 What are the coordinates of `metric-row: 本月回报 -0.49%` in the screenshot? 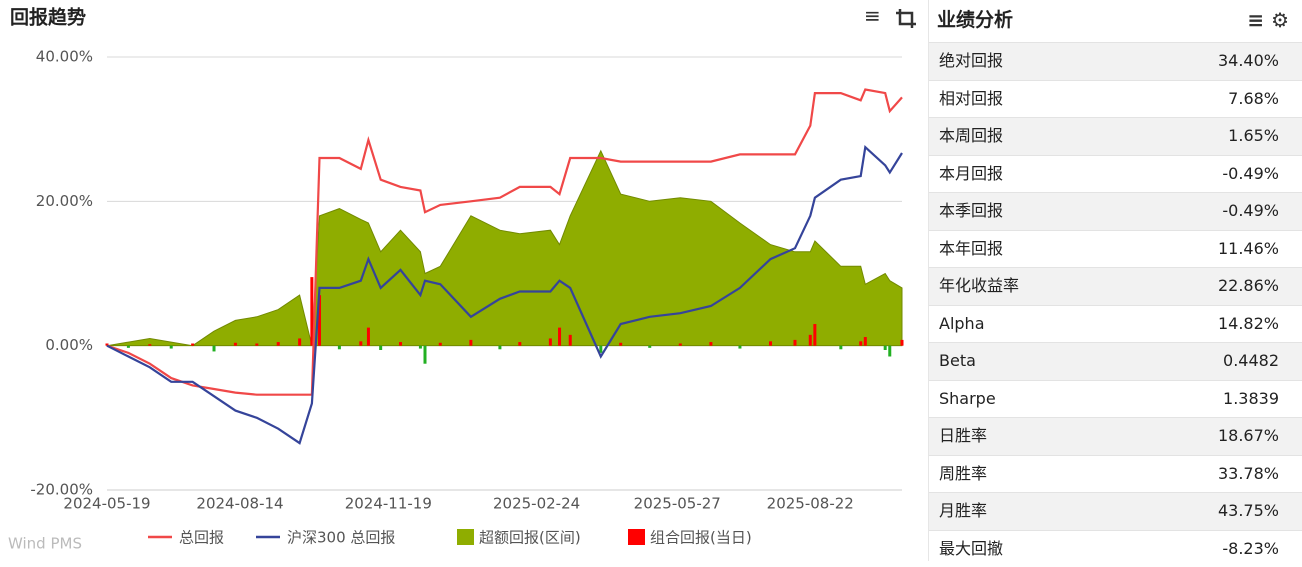 It's located at (1115, 174).